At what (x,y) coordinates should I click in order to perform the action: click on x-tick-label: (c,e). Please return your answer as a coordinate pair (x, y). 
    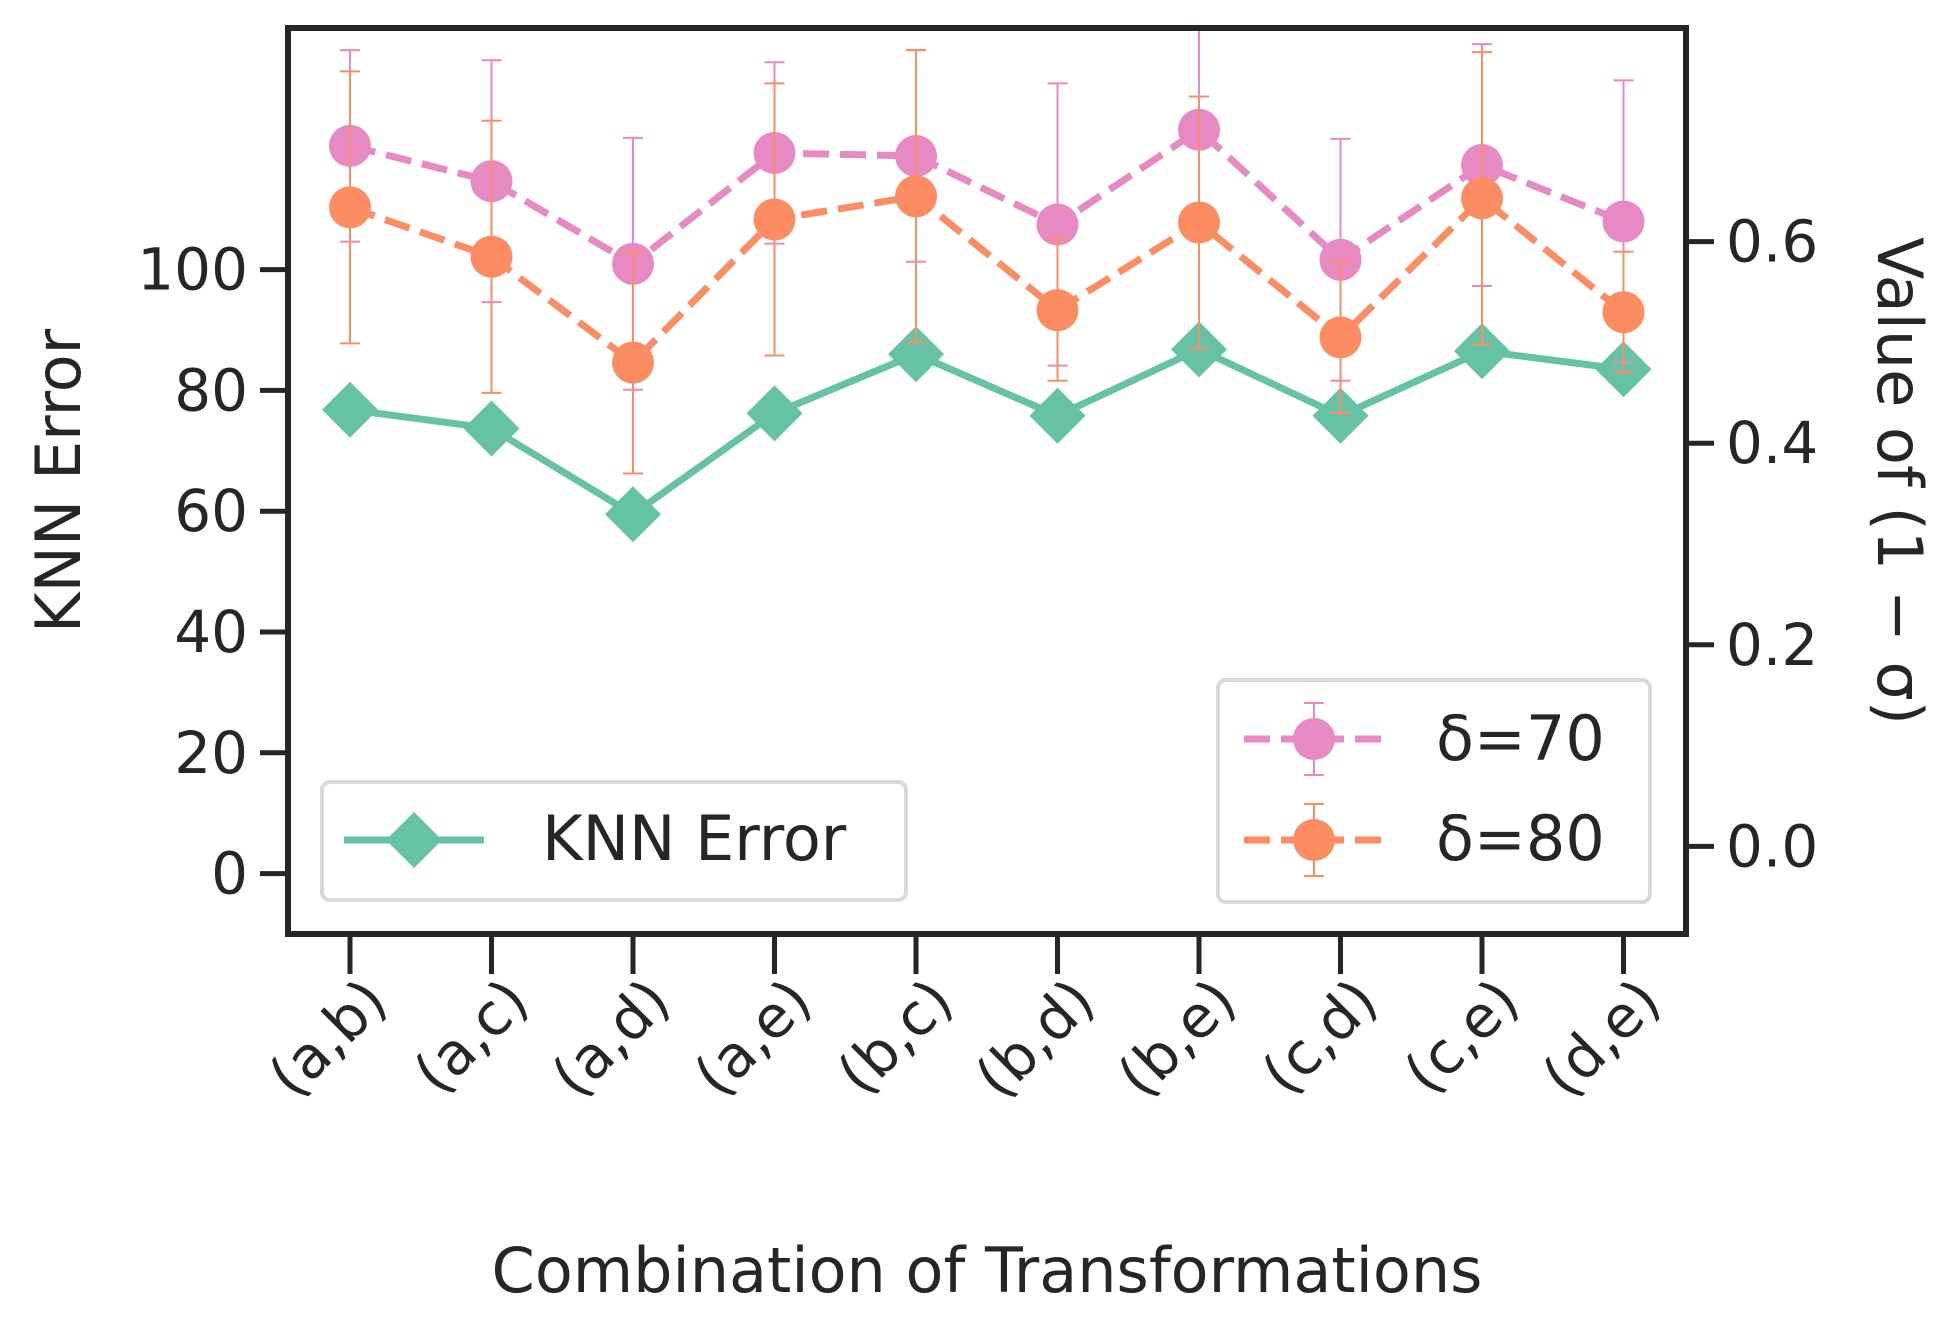
    Looking at the image, I should click on (1461, 1036).